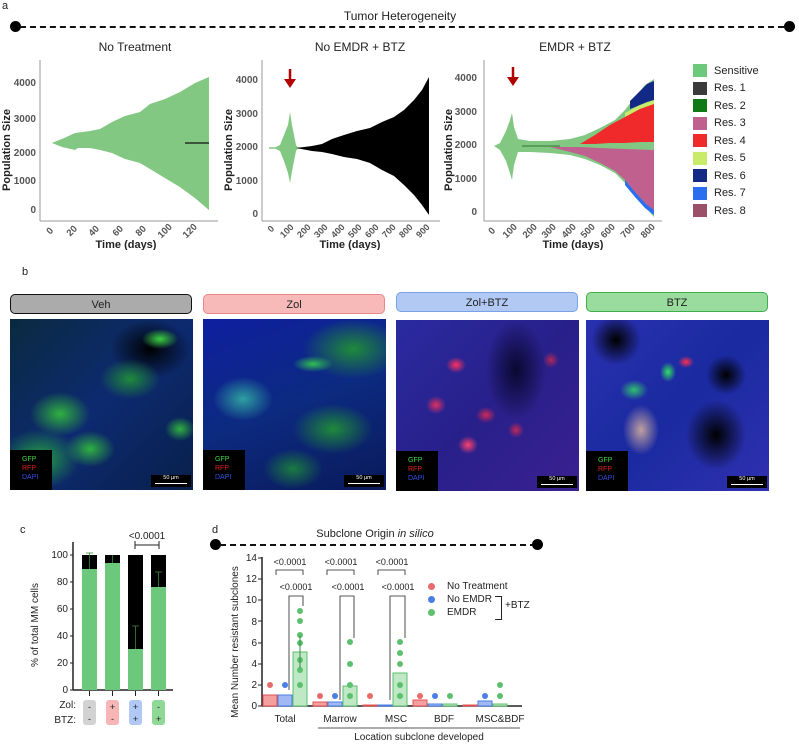 This screenshot has width=799, height=745. Describe the element at coordinates (294, 404) in the screenshot. I see `micrograph-zol: GFP RFP DAPI 50 µm` at that location.